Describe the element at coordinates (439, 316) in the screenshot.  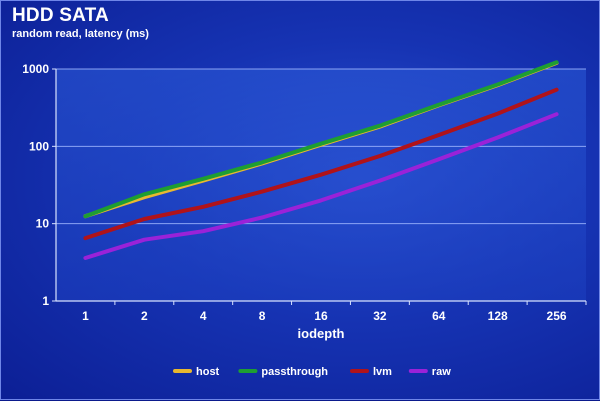
I see `x-tick-label: 64` at that location.